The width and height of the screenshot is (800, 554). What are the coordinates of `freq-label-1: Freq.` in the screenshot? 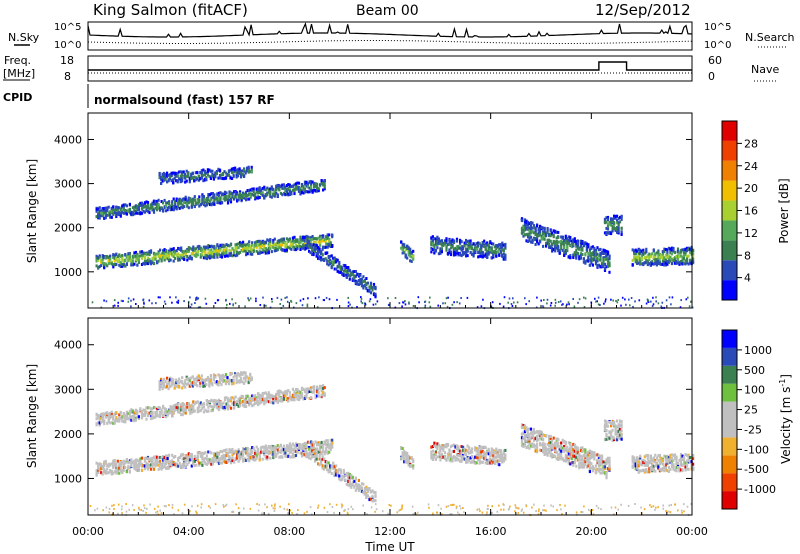 It's located at (17, 60).